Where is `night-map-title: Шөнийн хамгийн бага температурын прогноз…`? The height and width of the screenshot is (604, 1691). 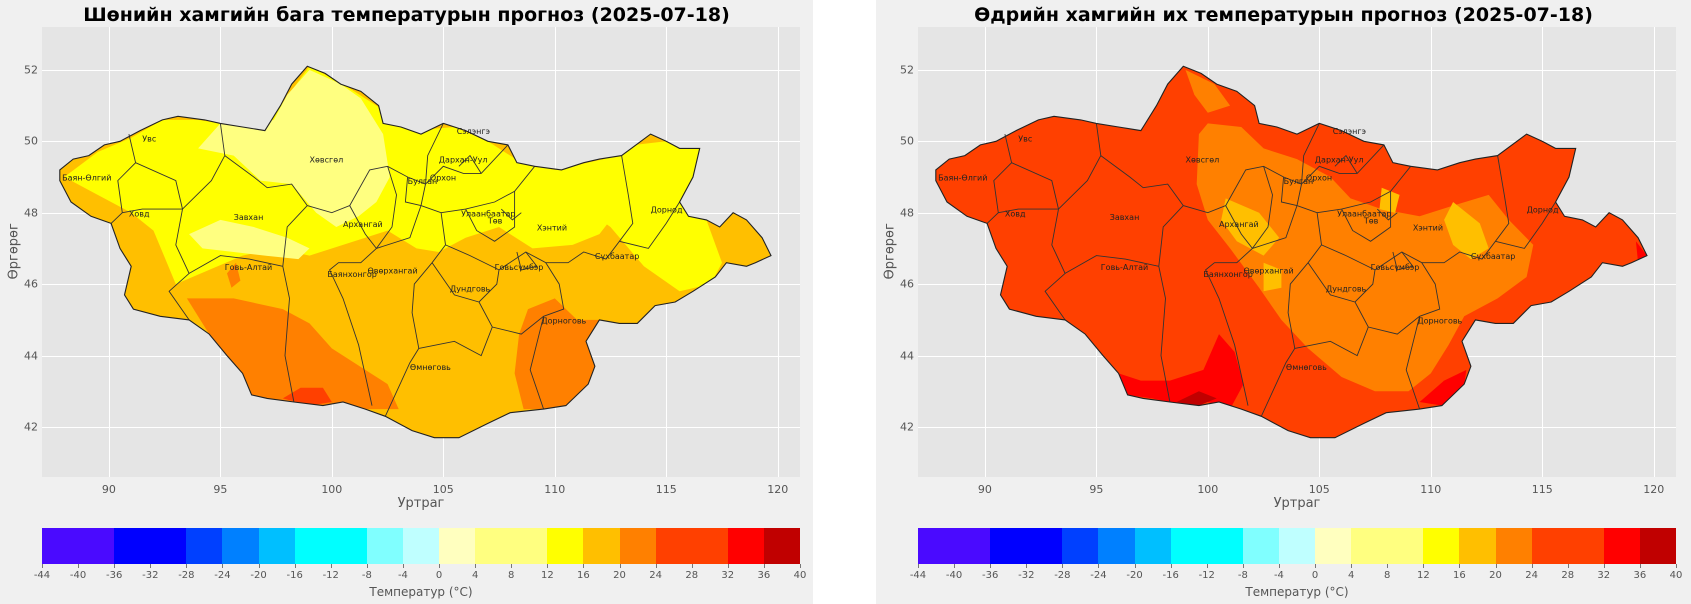 night-map-title: Шөнийн хамгийн бага температурын прогноз… is located at coordinates (406, 15).